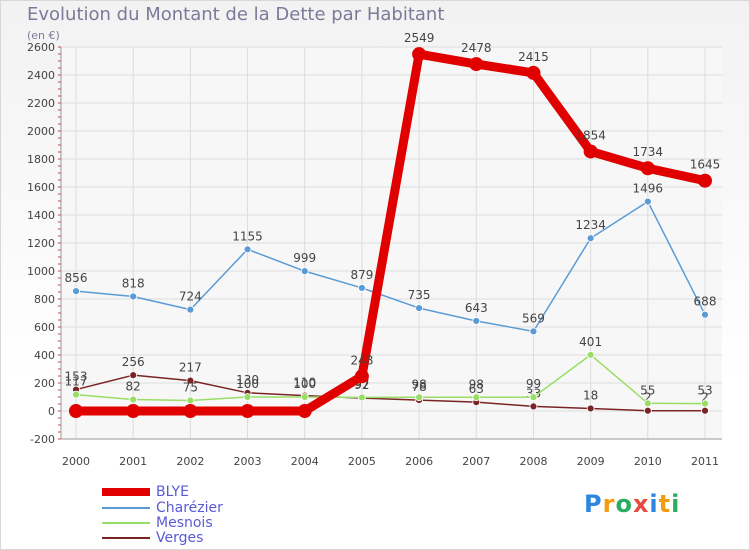 The height and width of the screenshot is (550, 750). I want to click on data-label-blye: 2478, so click(476, 48).